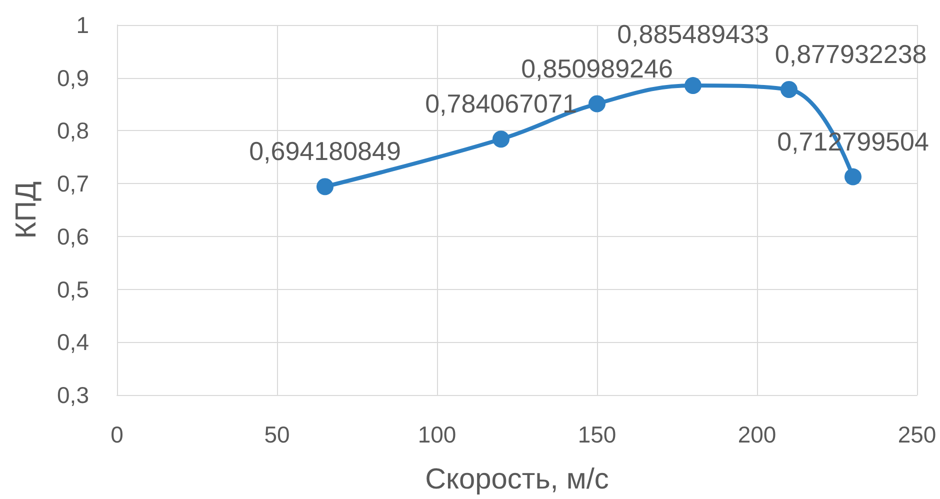 The height and width of the screenshot is (499, 940). What do you see at coordinates (73, 77) in the screenshot?
I see `y-tick-label: 0,9` at bounding box center [73, 77].